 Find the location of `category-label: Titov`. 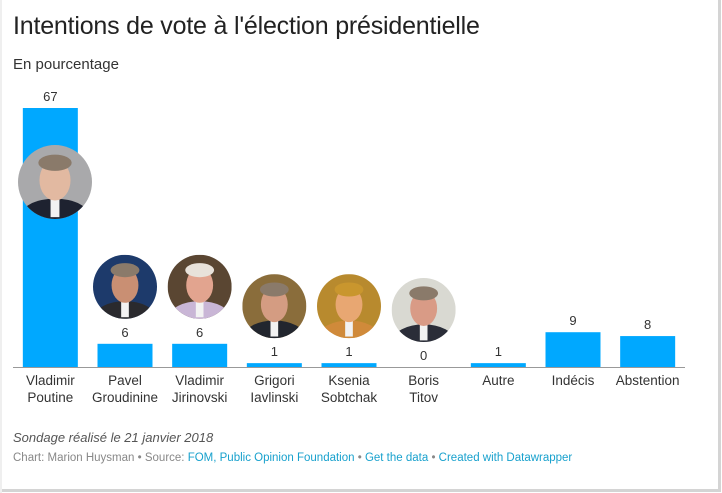

category-label: Titov is located at coordinates (423, 397).